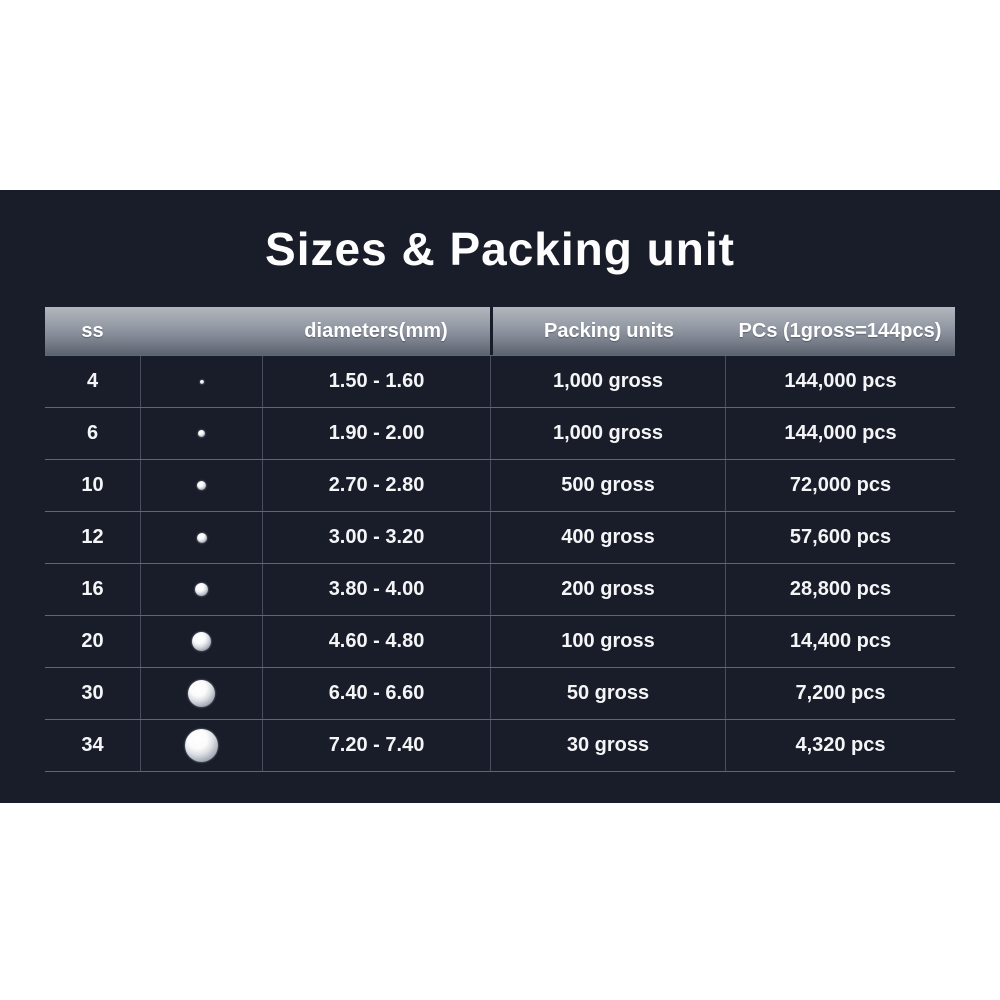 The image size is (1000, 1000). What do you see at coordinates (840, 693) in the screenshot?
I see `pcs-value: 7,200 pcs` at bounding box center [840, 693].